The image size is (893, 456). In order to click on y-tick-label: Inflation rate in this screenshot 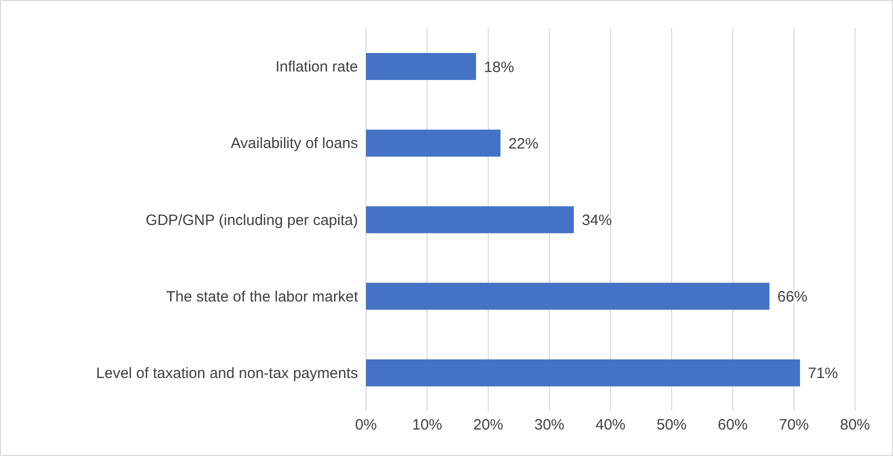, I will do `click(316, 67)`.